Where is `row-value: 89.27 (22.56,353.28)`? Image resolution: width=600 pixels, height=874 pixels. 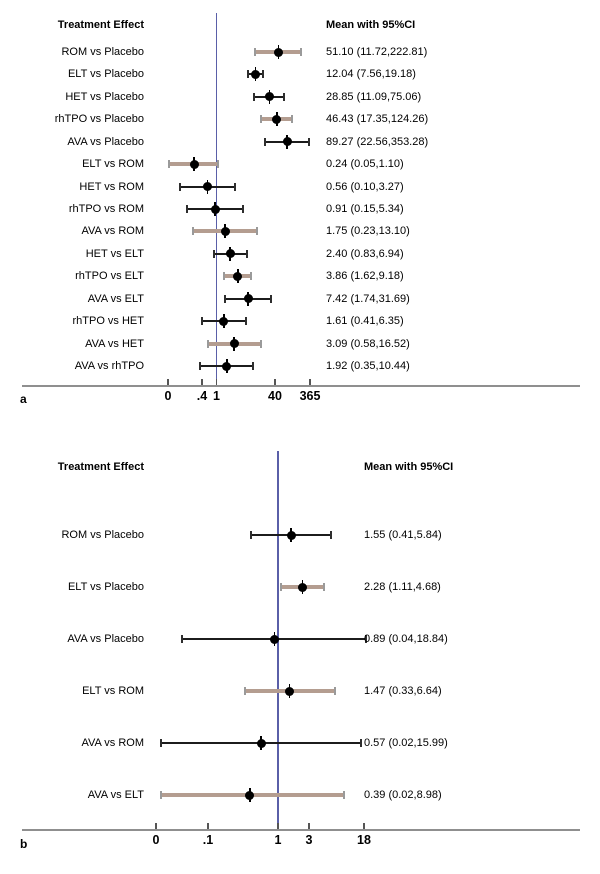
row-value: 89.27 (22.56,353.28) is located at coordinates (377, 141).